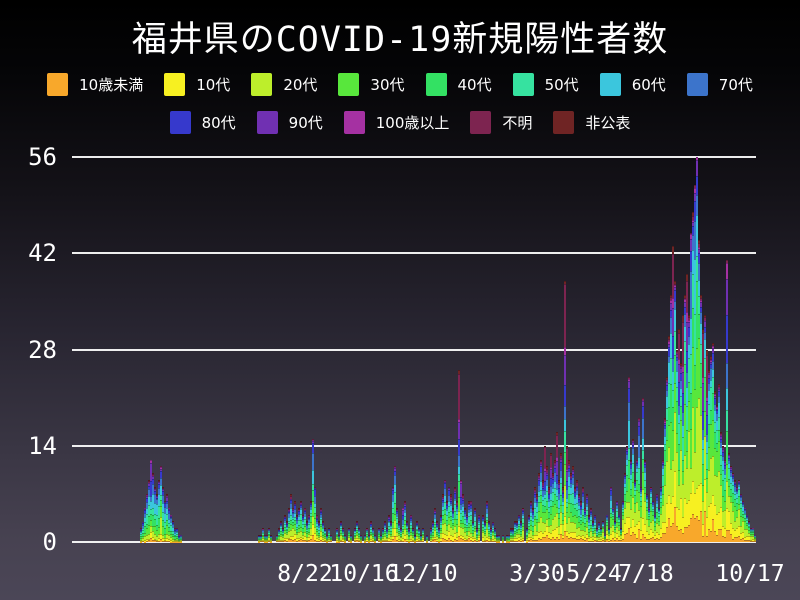  I want to click on legend-label: 80代, so click(218, 123).